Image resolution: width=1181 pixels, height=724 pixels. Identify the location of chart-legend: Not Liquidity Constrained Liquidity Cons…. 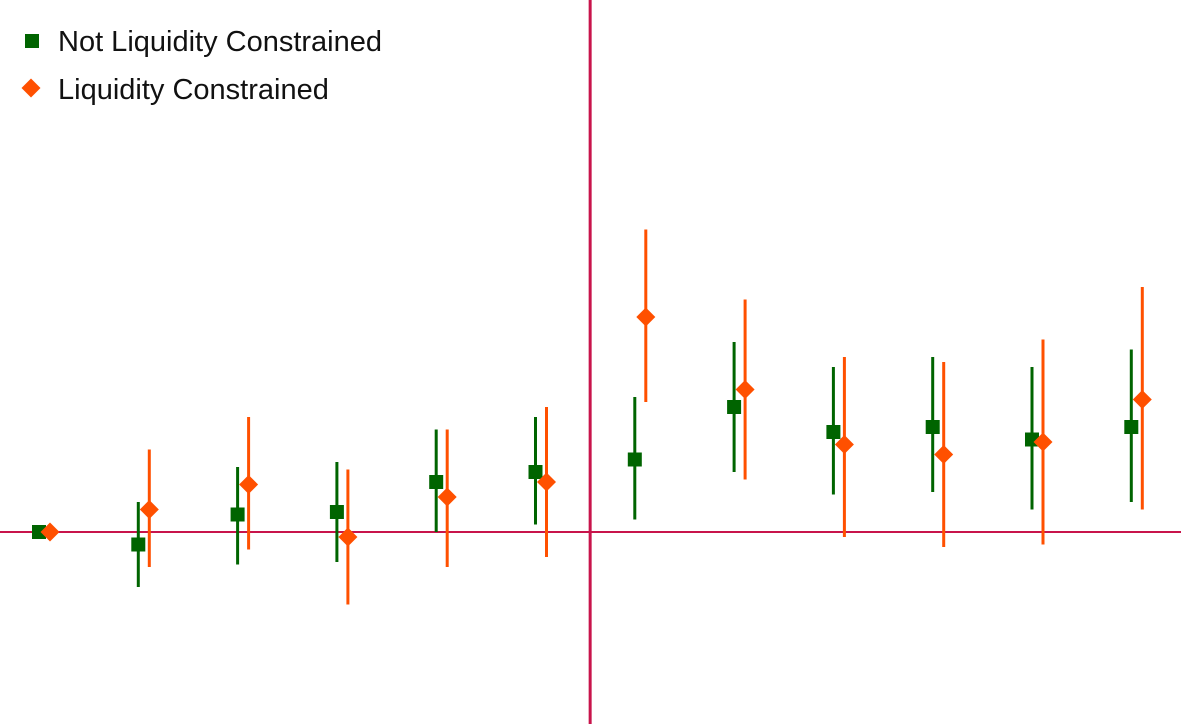
(201, 66).